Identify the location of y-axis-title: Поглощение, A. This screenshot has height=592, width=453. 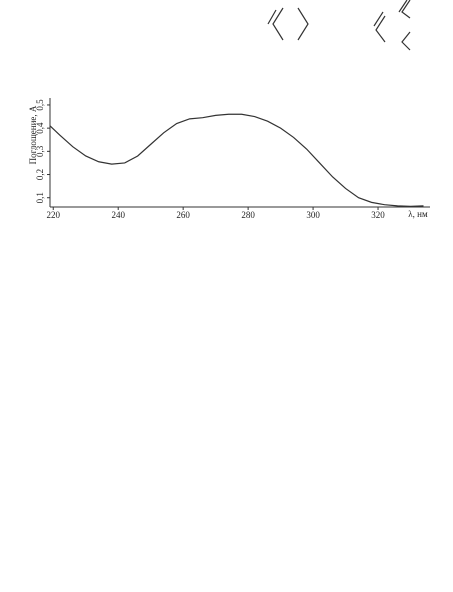
(33, 134).